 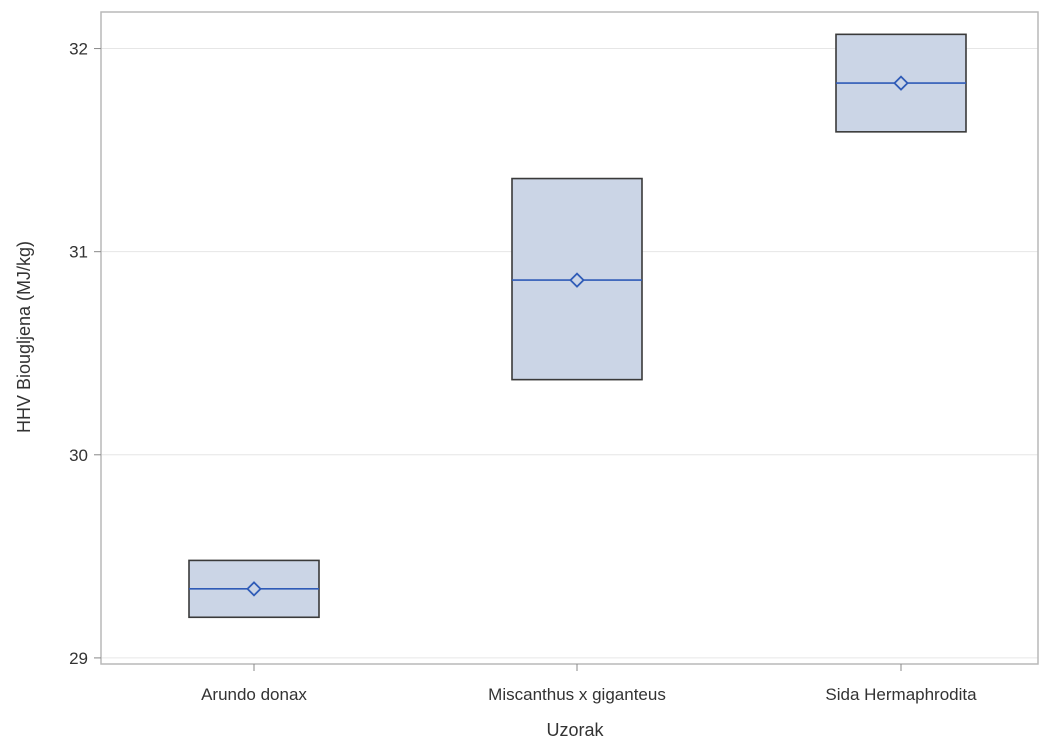 What do you see at coordinates (575, 730) in the screenshot?
I see `x-axis-title: Uzorak` at bounding box center [575, 730].